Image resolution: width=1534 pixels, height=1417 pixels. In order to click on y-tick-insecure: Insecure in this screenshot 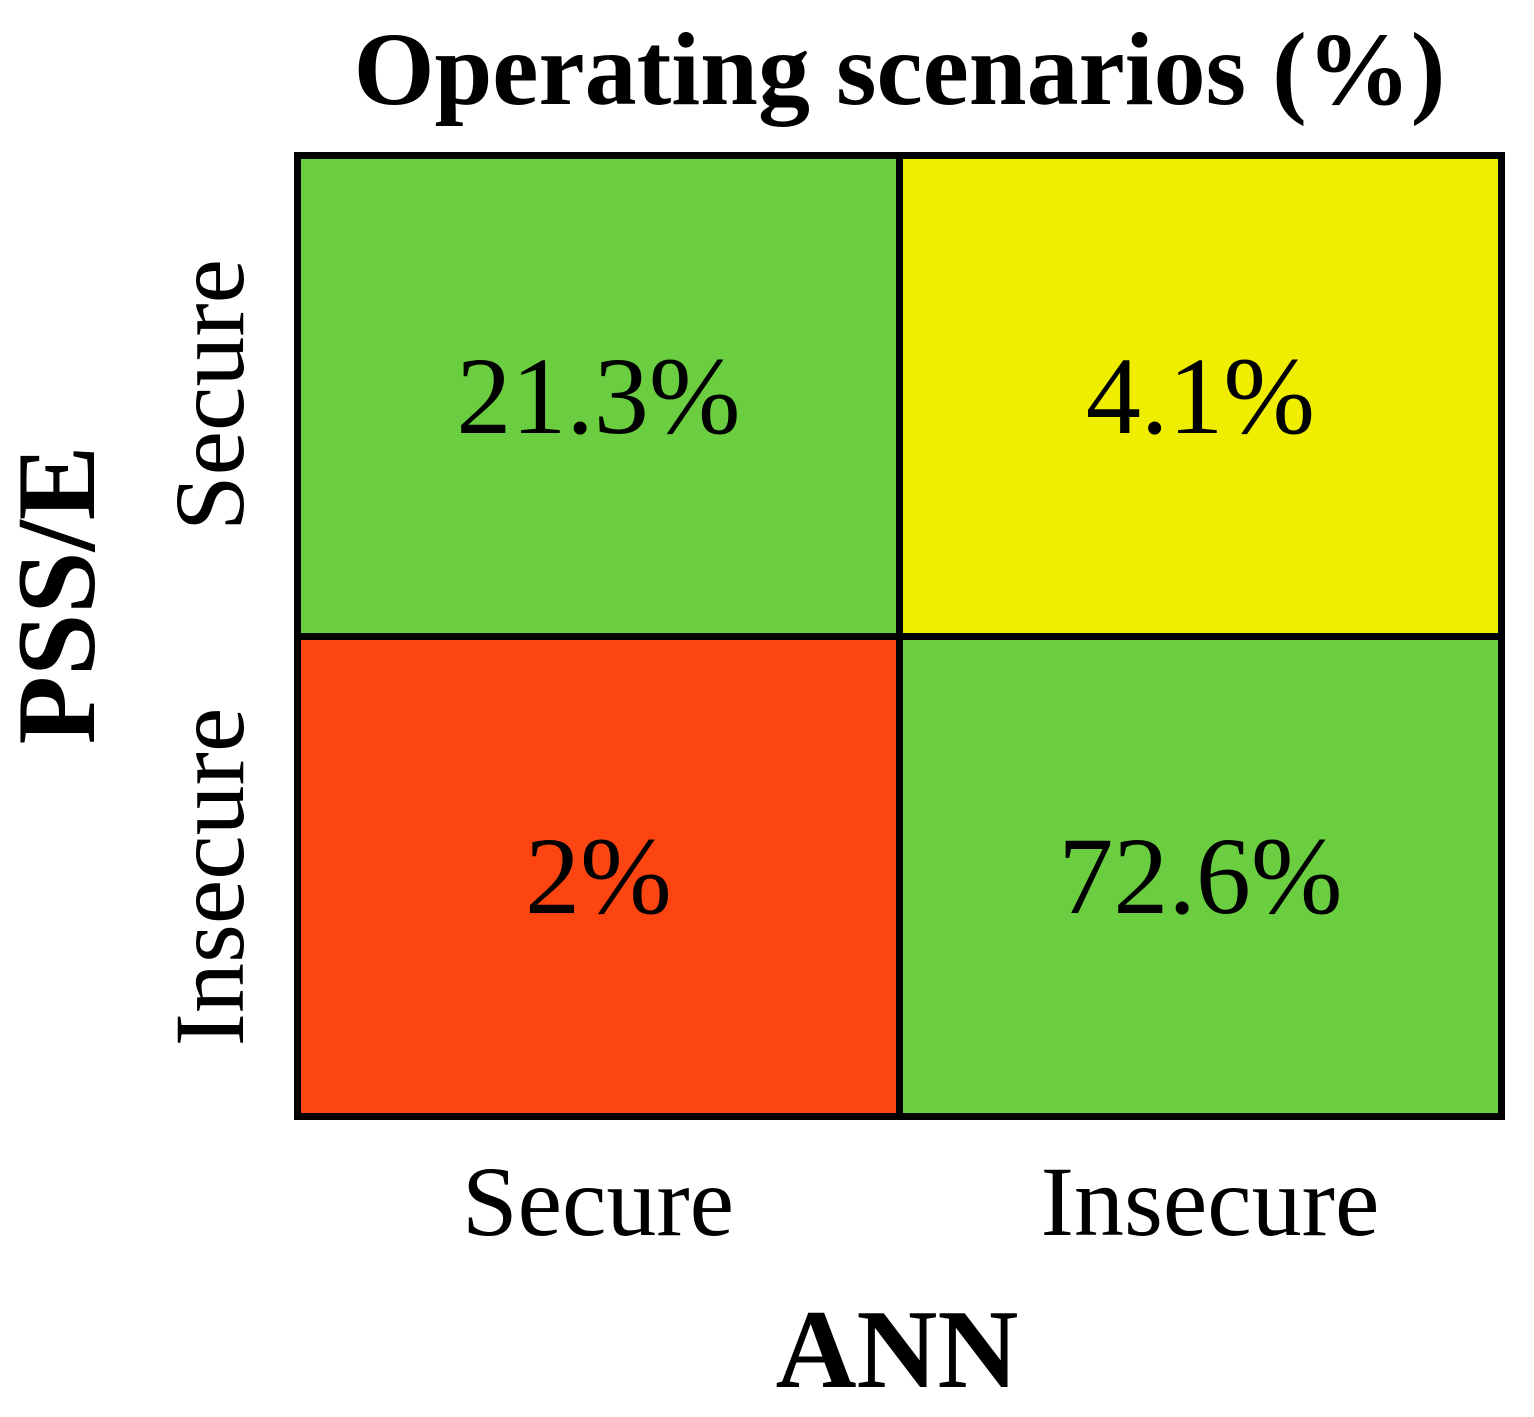, I will do `click(209, 877)`.